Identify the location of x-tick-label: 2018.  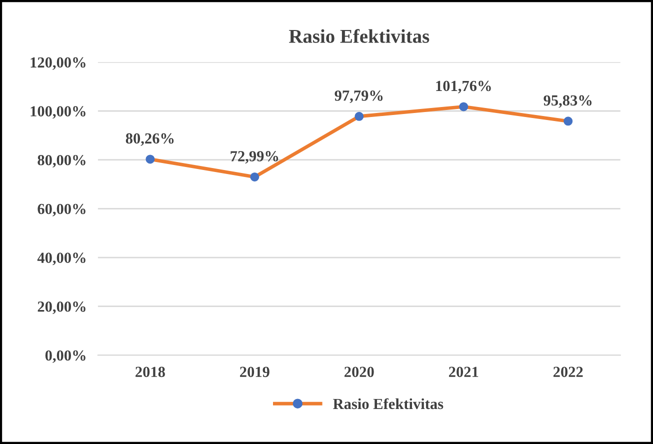
(150, 372).